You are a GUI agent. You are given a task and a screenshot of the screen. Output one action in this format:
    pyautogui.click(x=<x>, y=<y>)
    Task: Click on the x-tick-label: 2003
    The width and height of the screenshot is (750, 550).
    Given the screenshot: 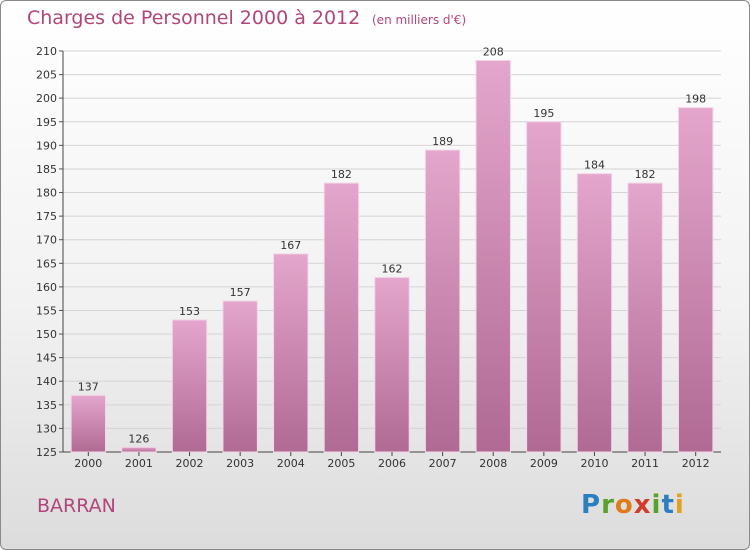 What is the action you would take?
    pyautogui.click(x=240, y=463)
    